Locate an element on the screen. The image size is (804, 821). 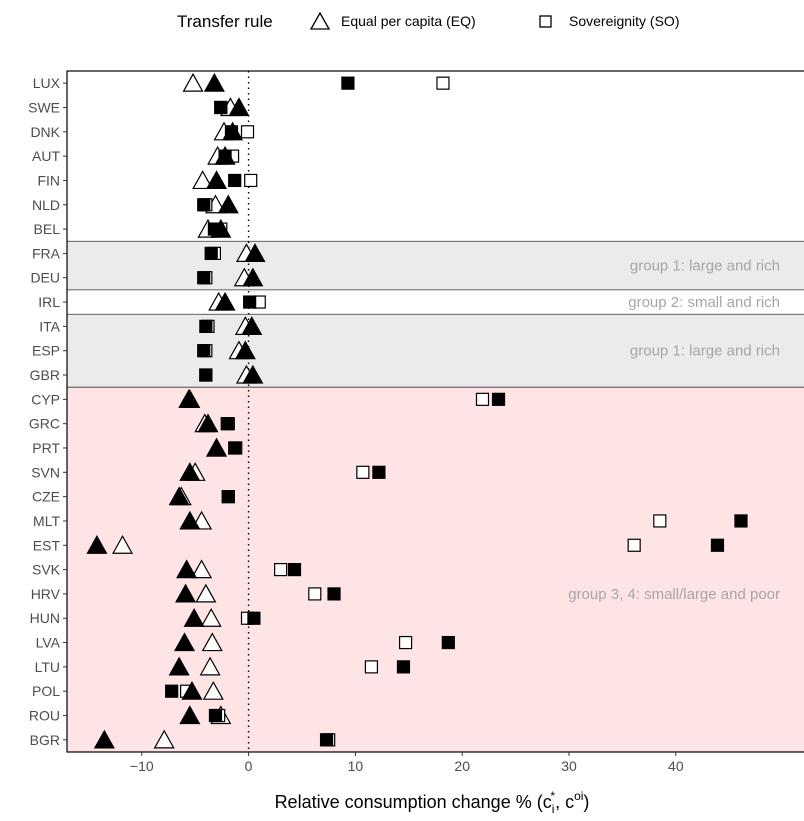
x-axis-title-main: Relative consumption change % (c is located at coordinates (413, 802).